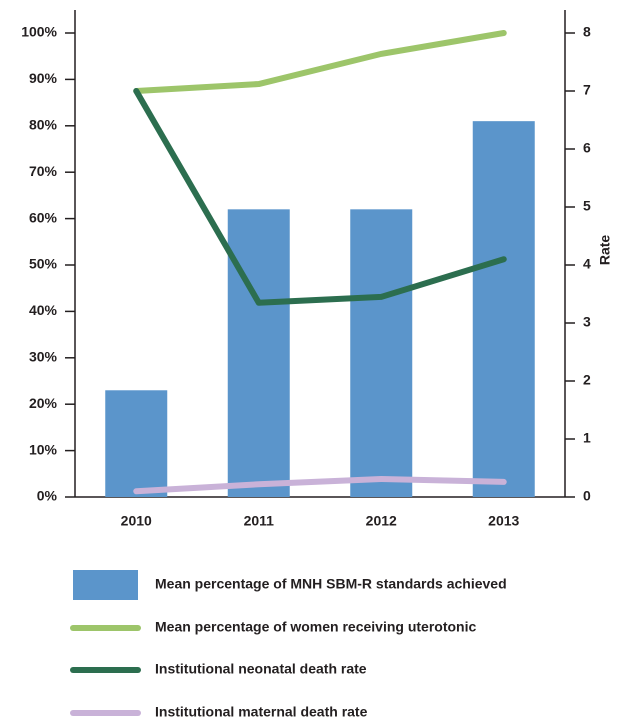 Image resolution: width=641 pixels, height=723 pixels. I want to click on y2-tick-label: 0, so click(587, 496).